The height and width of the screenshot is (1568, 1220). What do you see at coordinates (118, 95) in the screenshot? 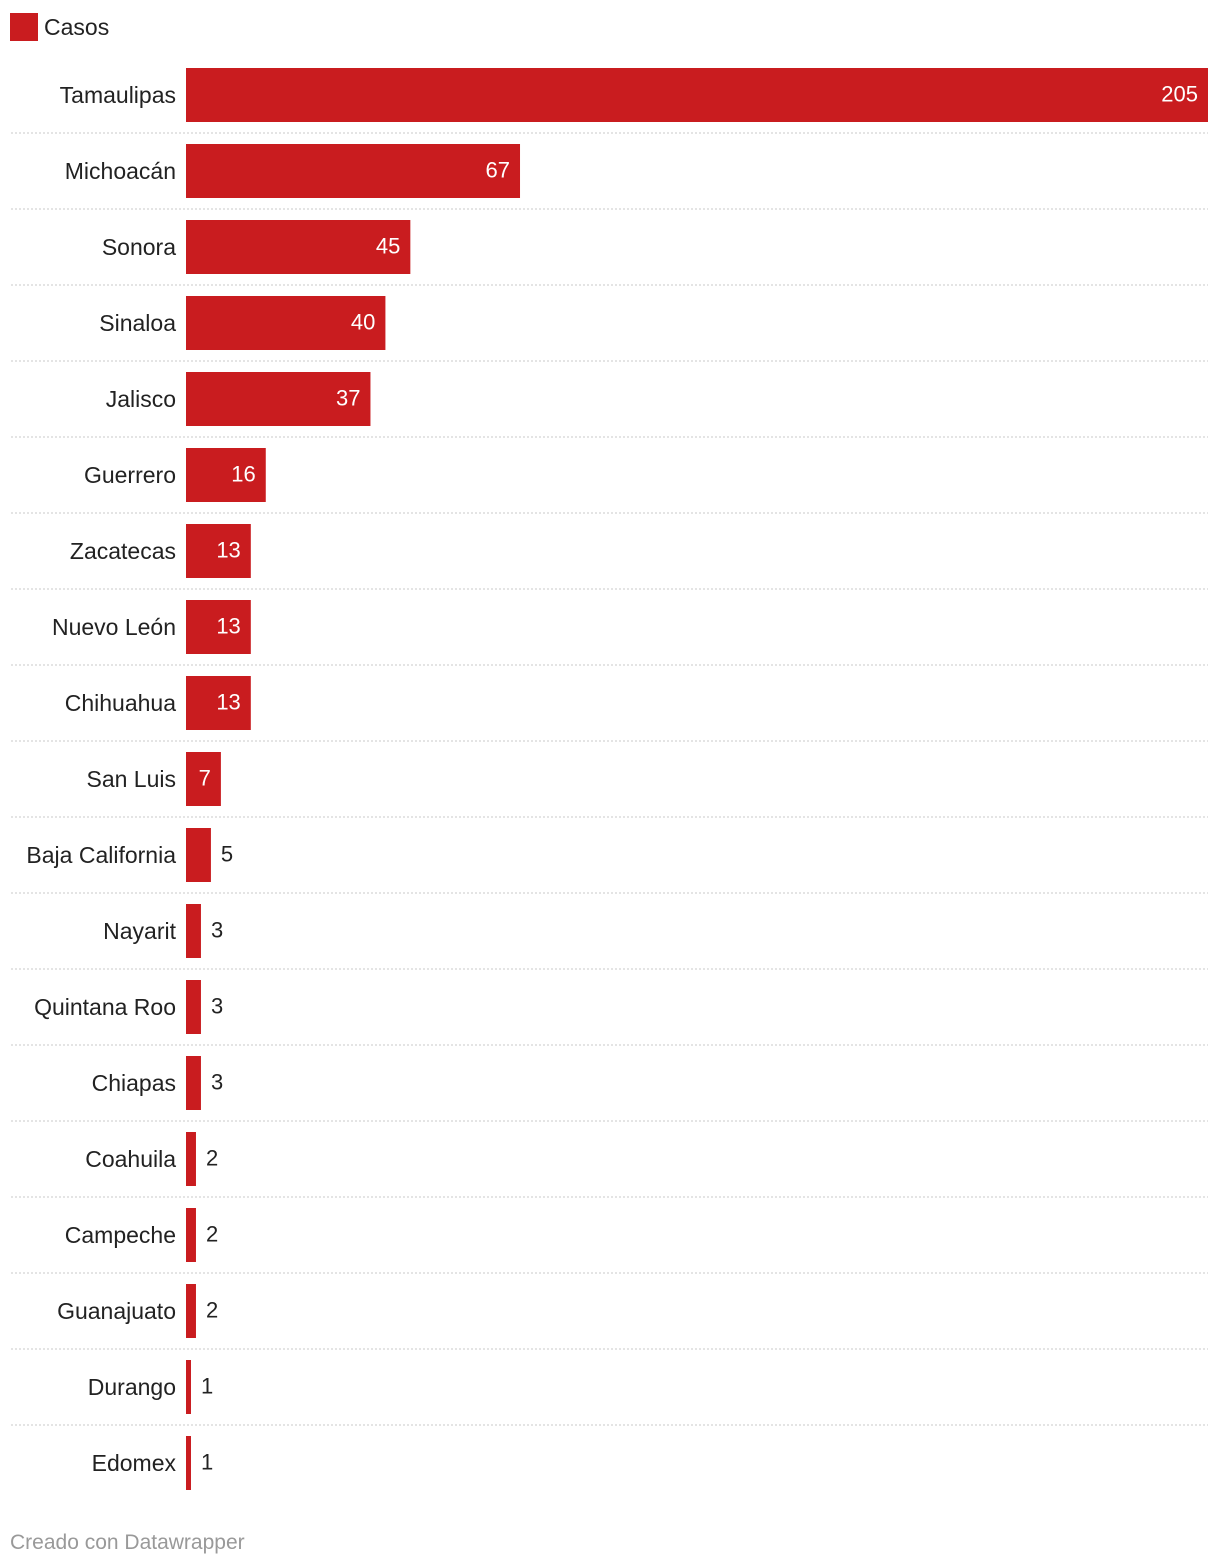
I see `category-label: Tamaulipas` at bounding box center [118, 95].